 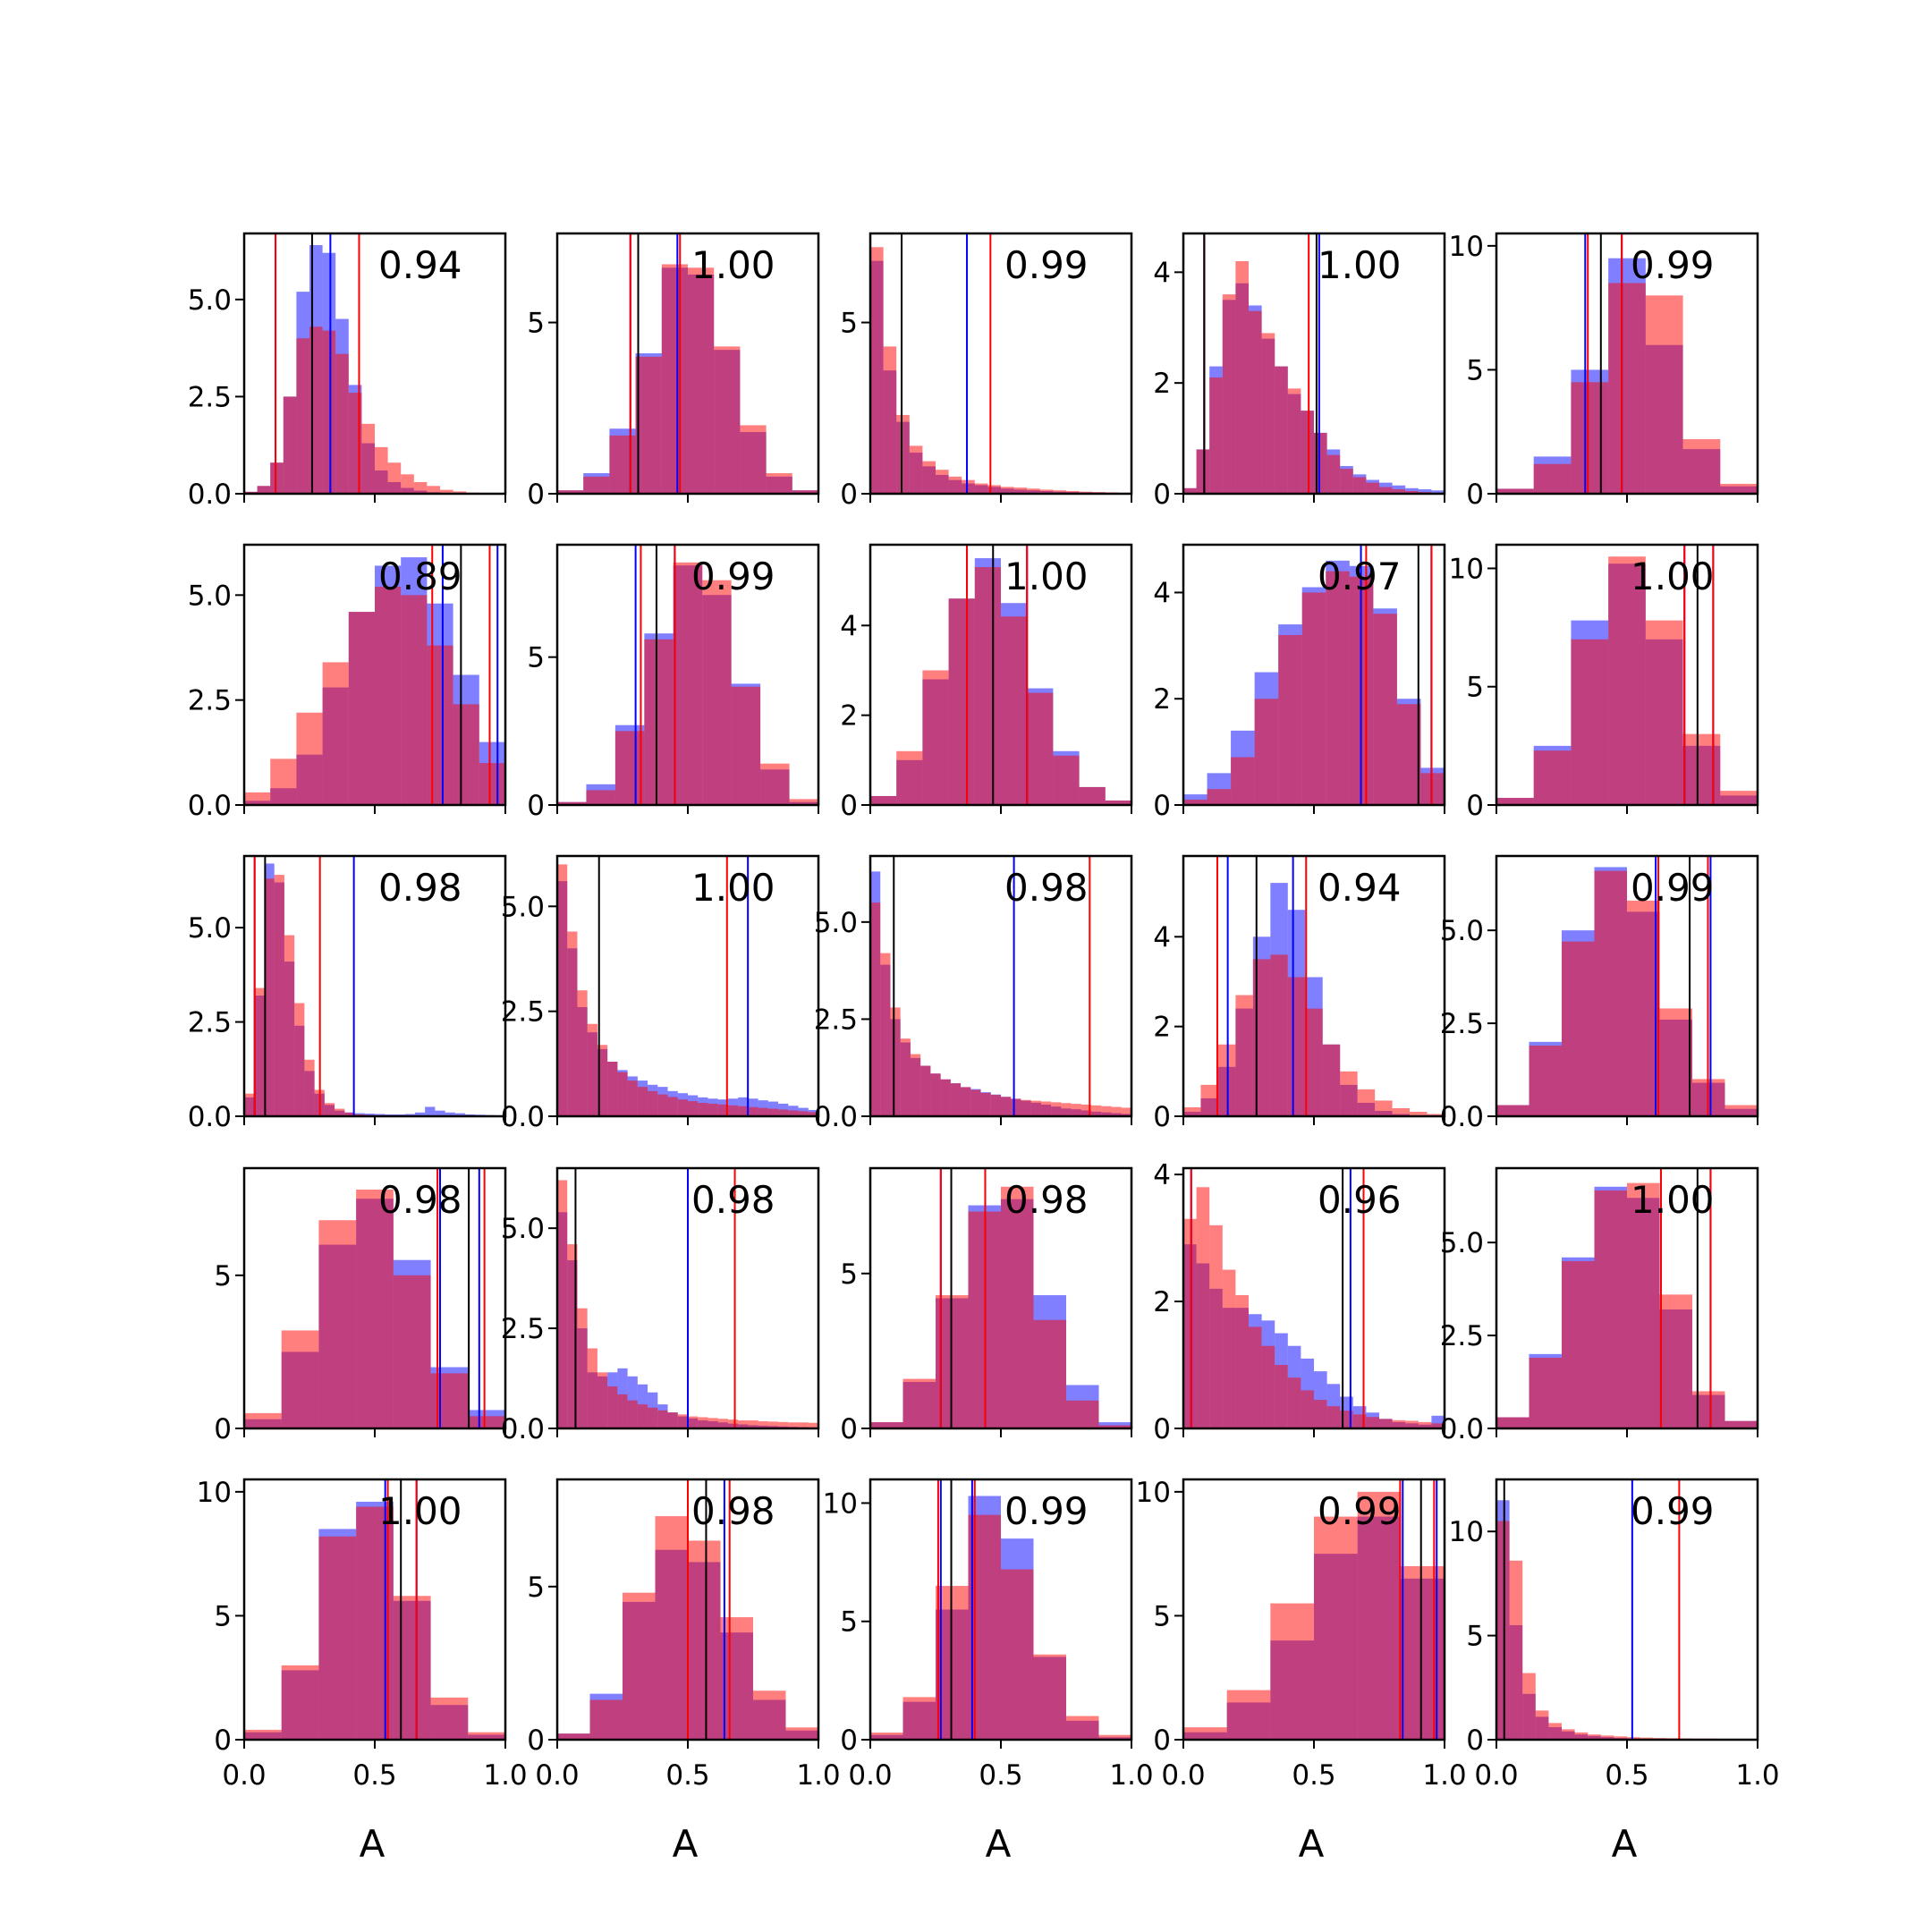 What do you see at coordinates (1299, 371) in the screenshot?
I see `histogram-panel-4: 0 2 4 1.00` at bounding box center [1299, 371].